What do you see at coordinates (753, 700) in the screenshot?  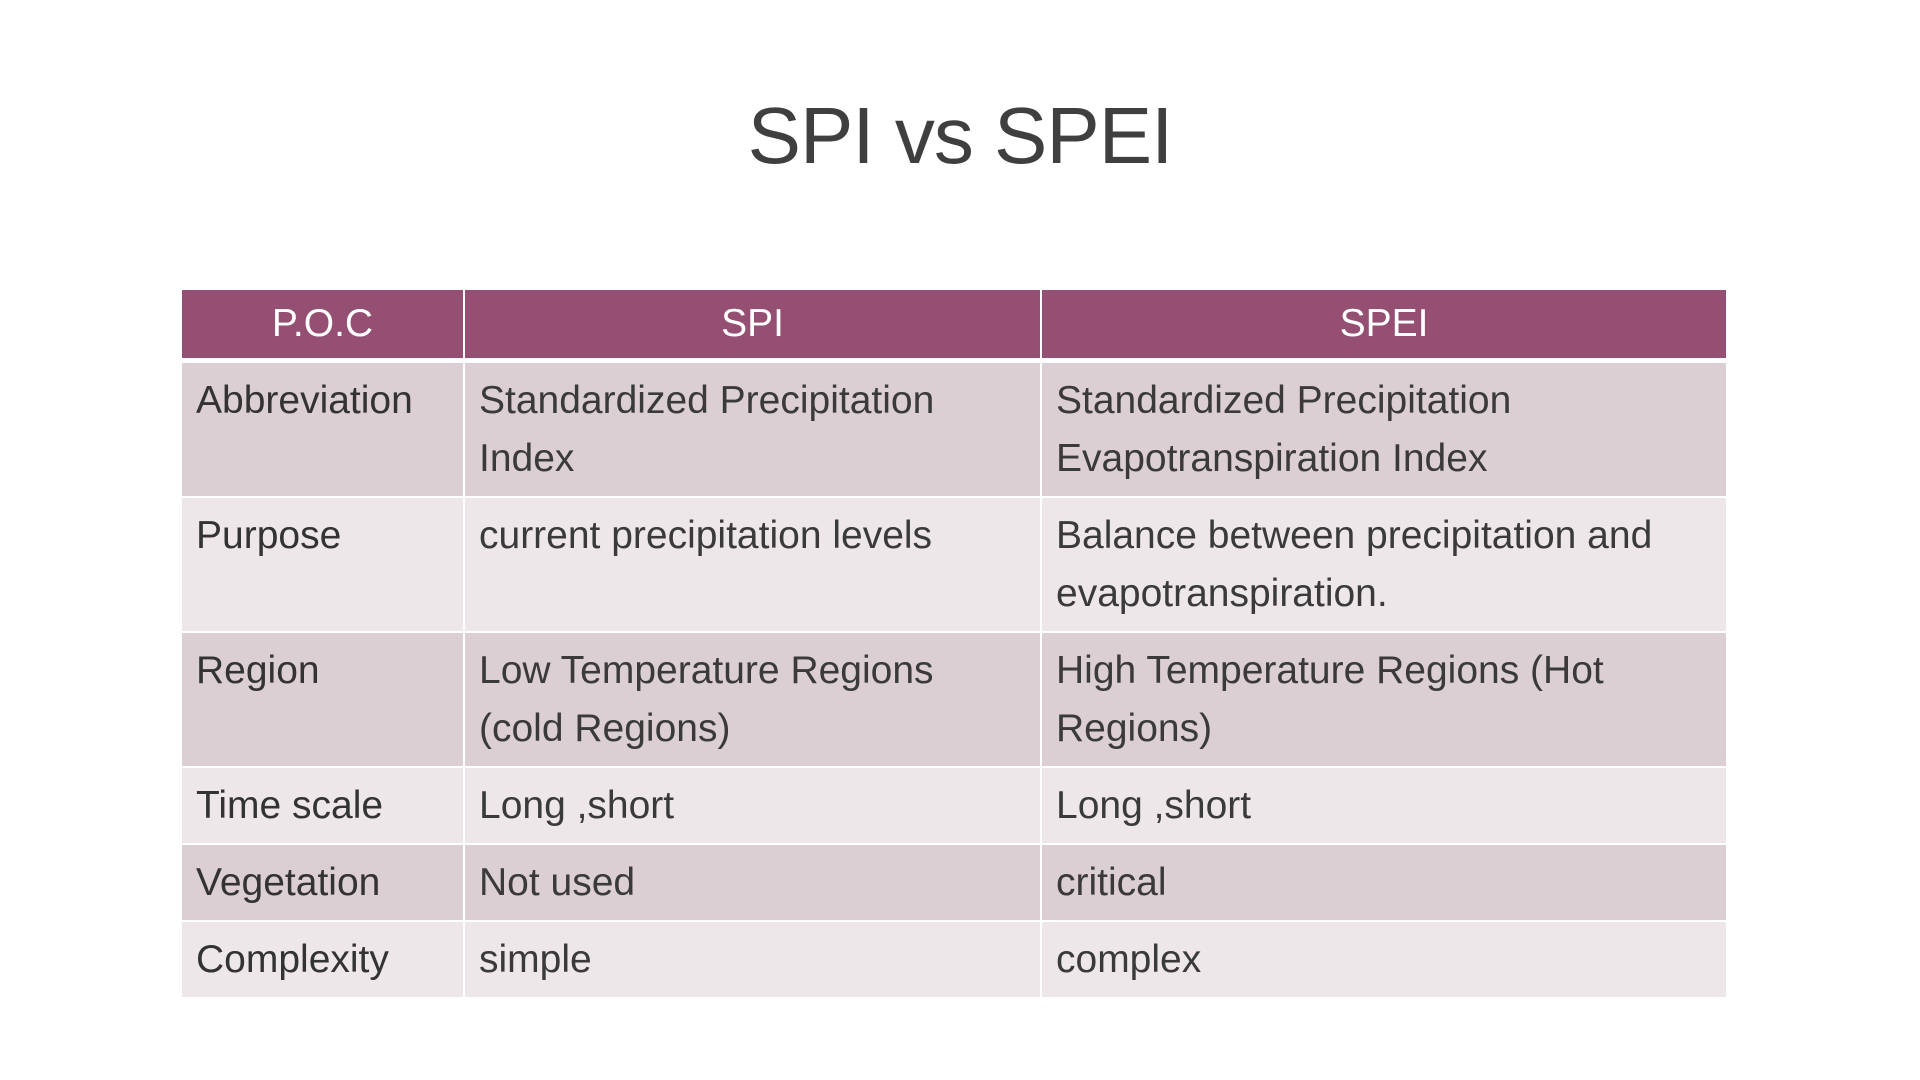 I see `spi-cell: Low Temperature Regions (cold Regions)` at bounding box center [753, 700].